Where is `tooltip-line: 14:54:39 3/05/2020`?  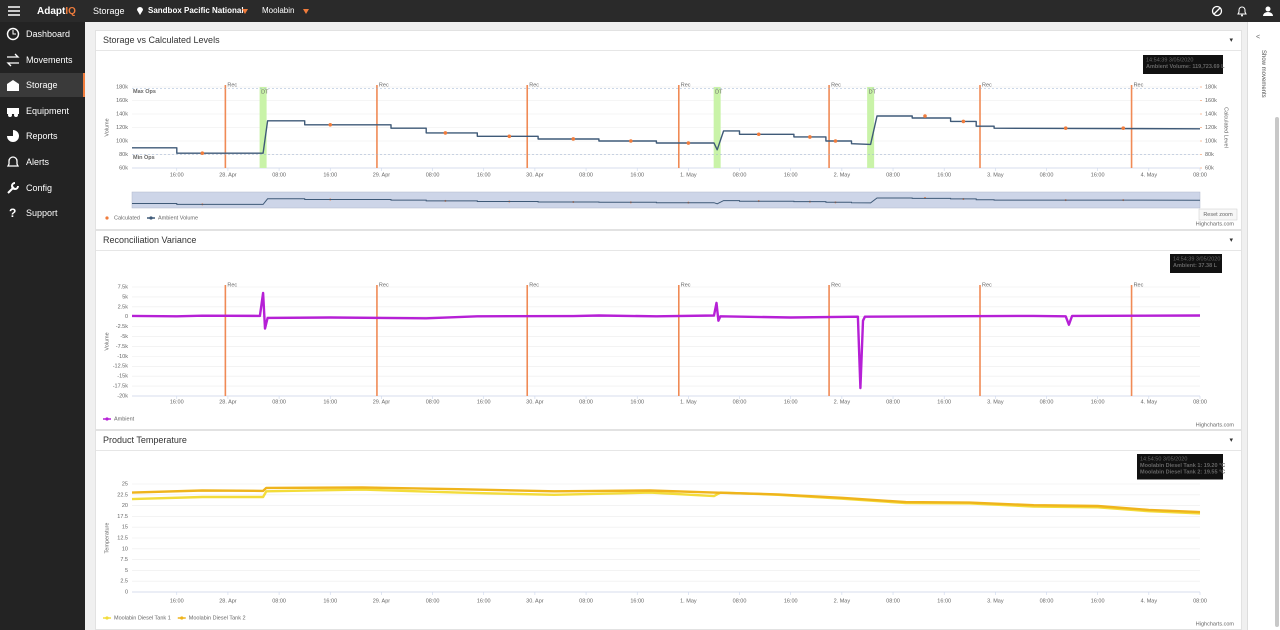 tooltip-line: 14:54:39 3/05/2020 is located at coordinates (1196, 259).